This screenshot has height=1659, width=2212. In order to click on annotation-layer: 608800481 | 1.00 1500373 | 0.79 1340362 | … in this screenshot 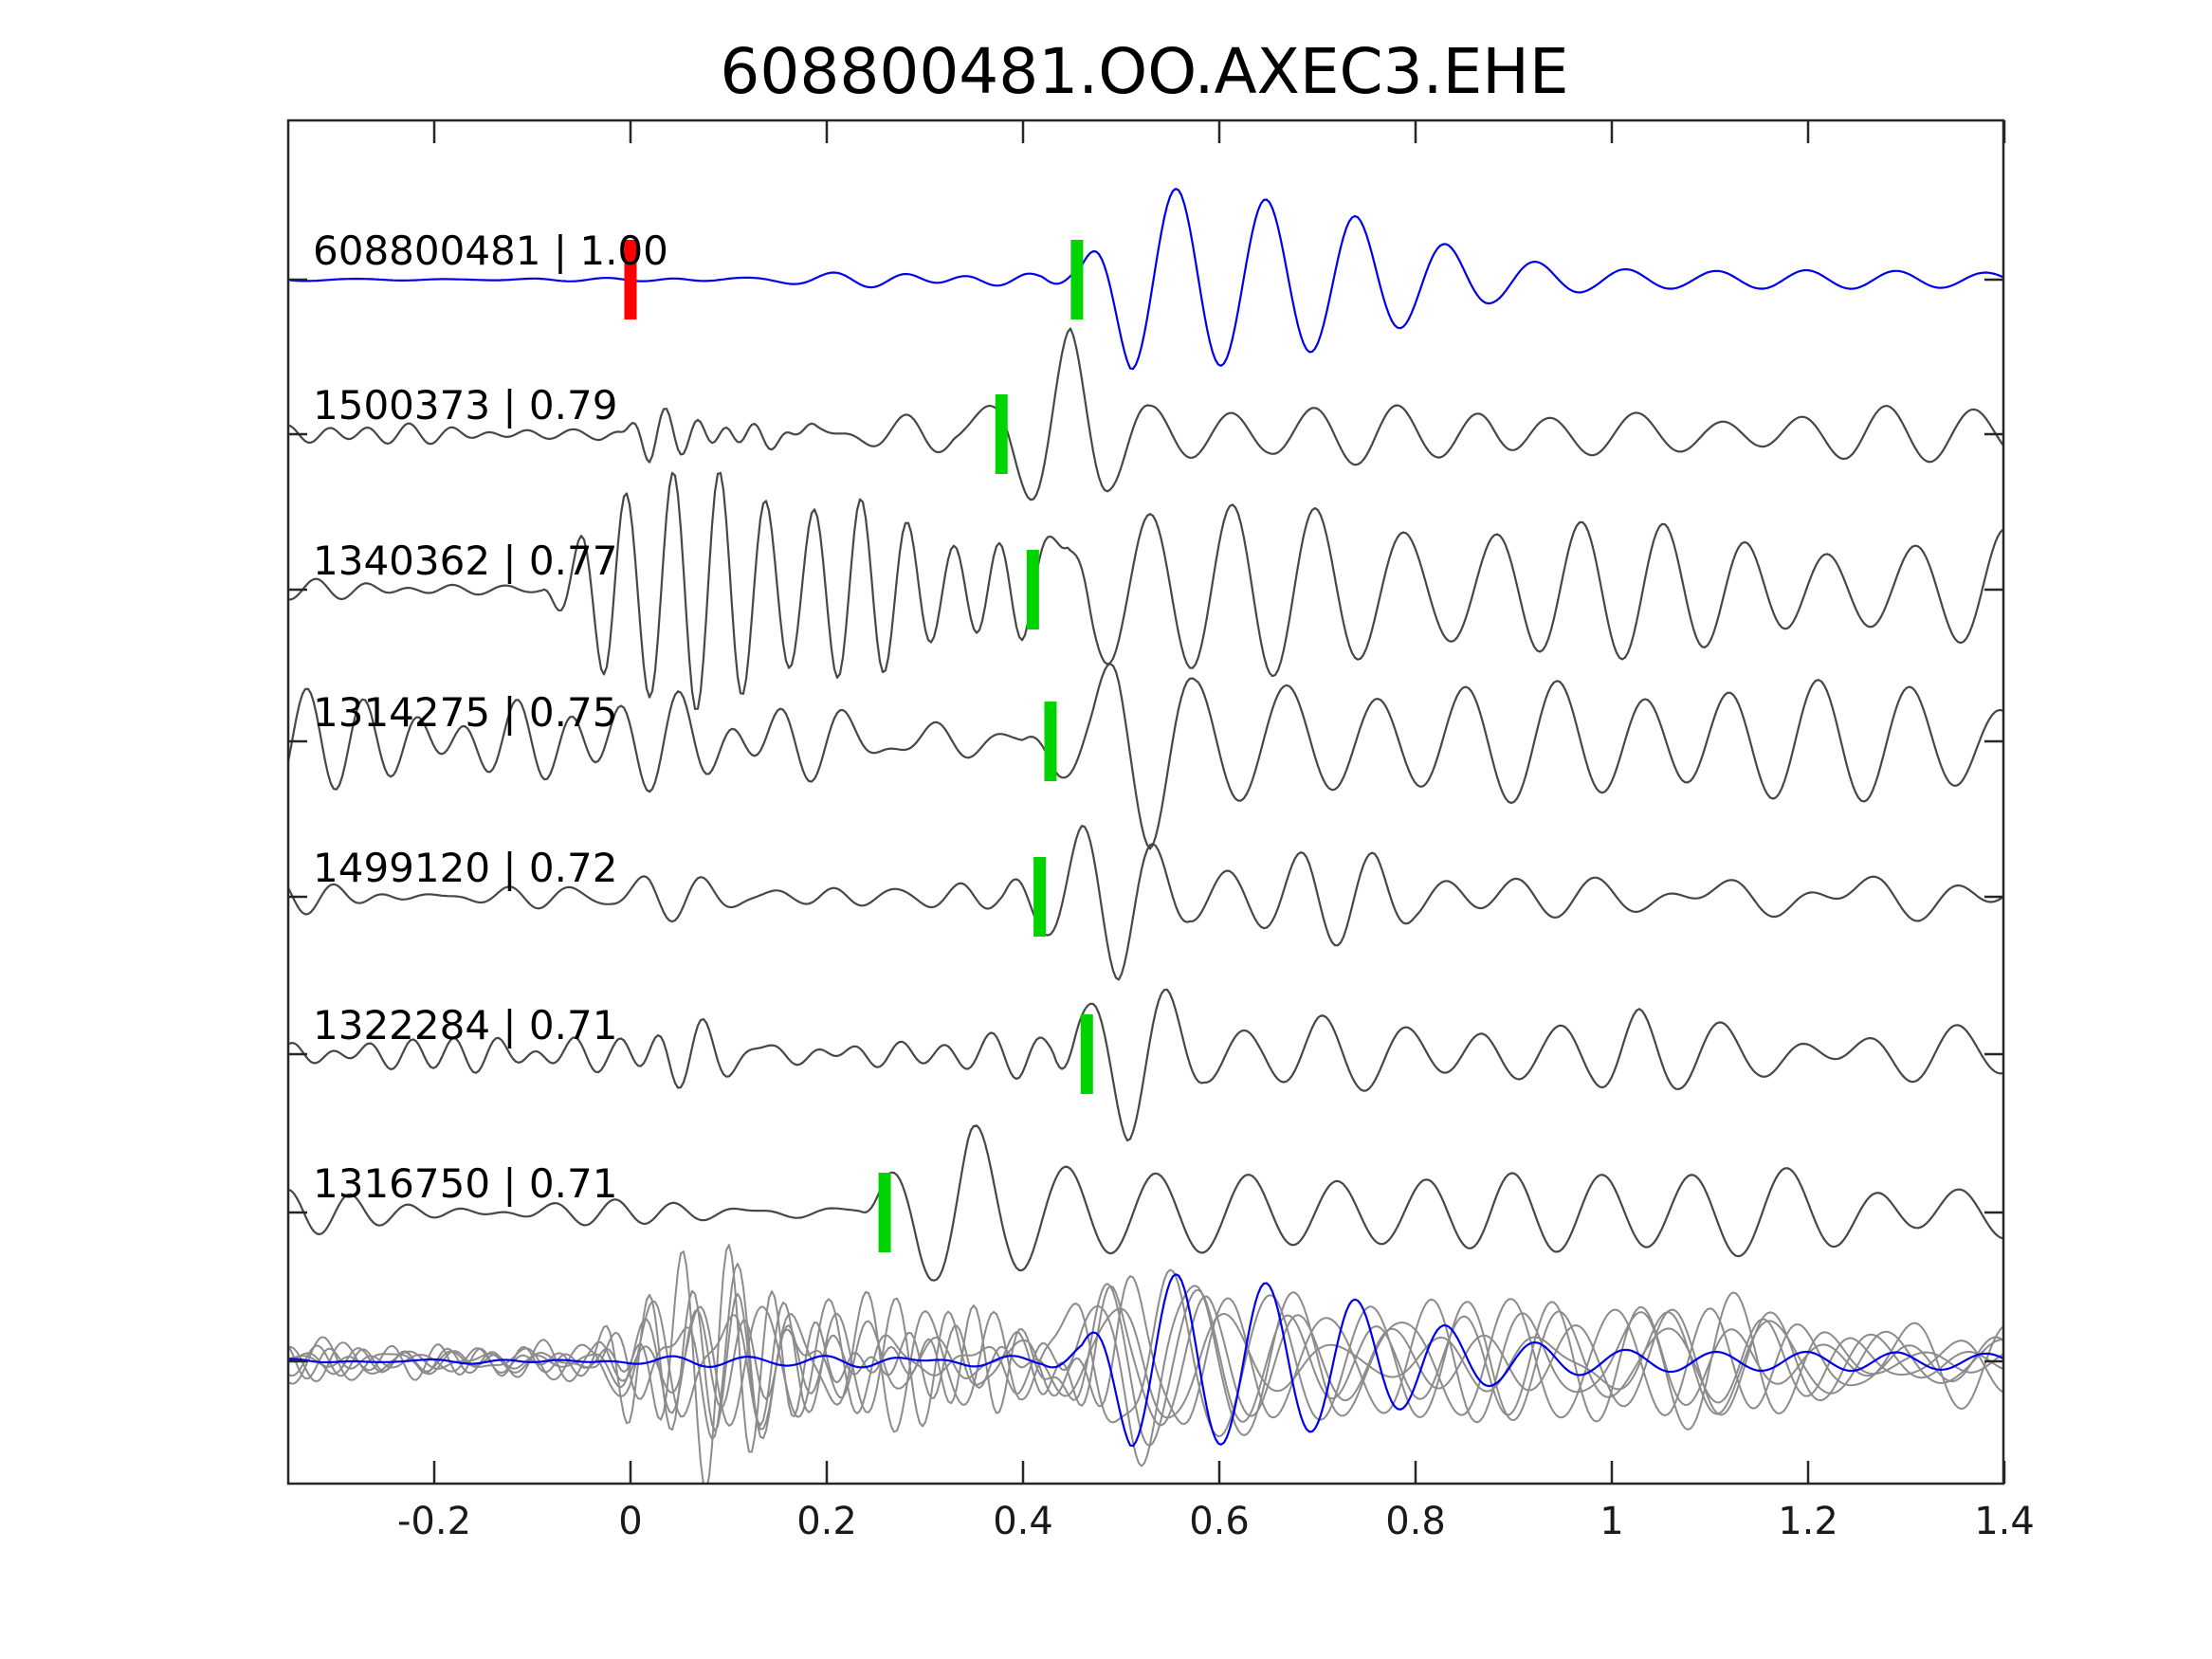, I will do `click(490, 717)`.